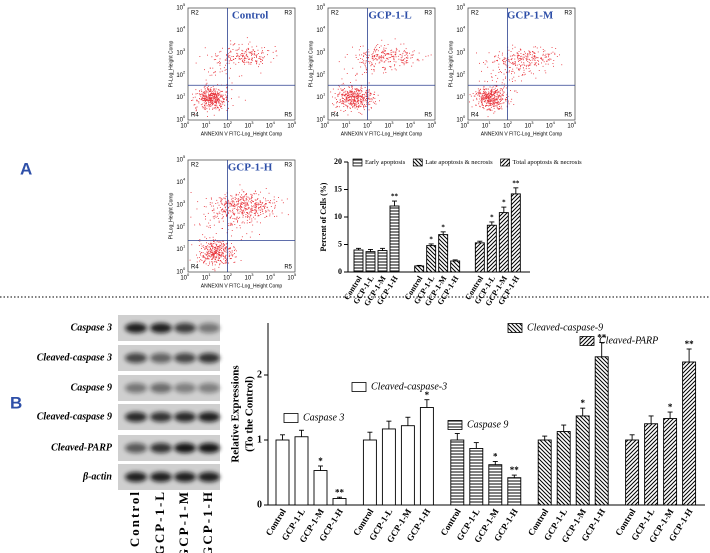 The height and width of the screenshot is (553, 710). Describe the element at coordinates (250, 168) in the screenshot. I see `plot-title: GCP-1-H` at that location.